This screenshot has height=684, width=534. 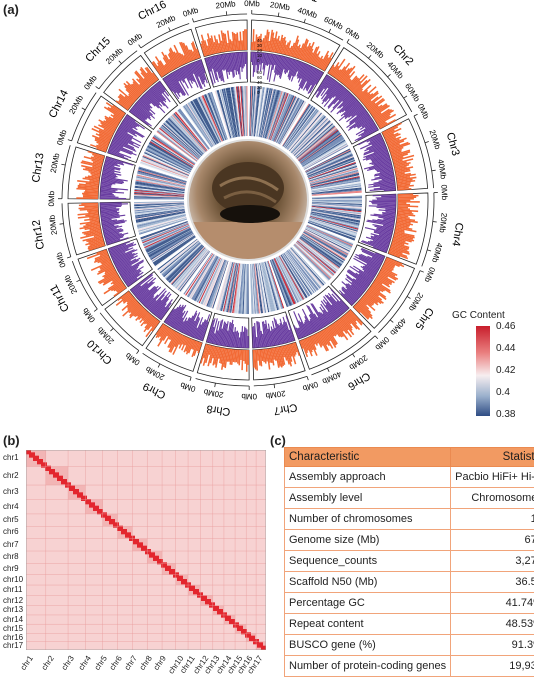 What do you see at coordinates (260, 55) in the screenshot?
I see `track1-scale-label: 10` at bounding box center [260, 55].